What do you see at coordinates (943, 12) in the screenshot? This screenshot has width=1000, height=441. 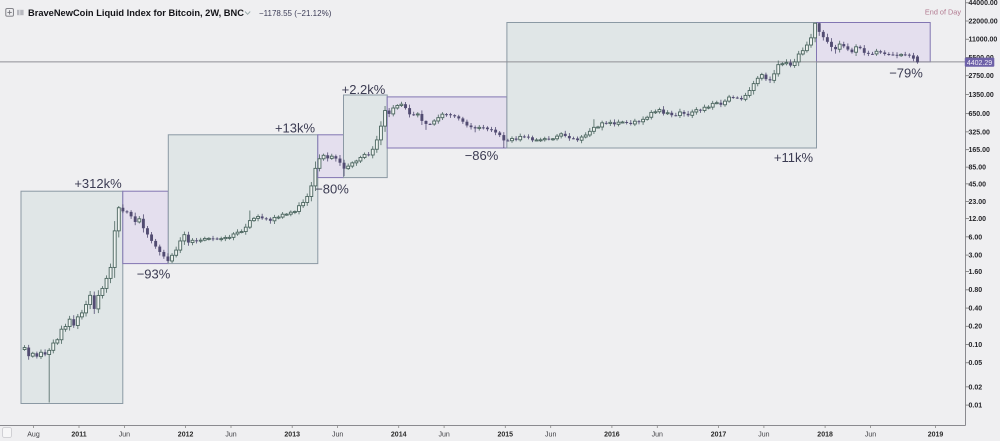 I see `svg-text: End of Day` at bounding box center [943, 12].